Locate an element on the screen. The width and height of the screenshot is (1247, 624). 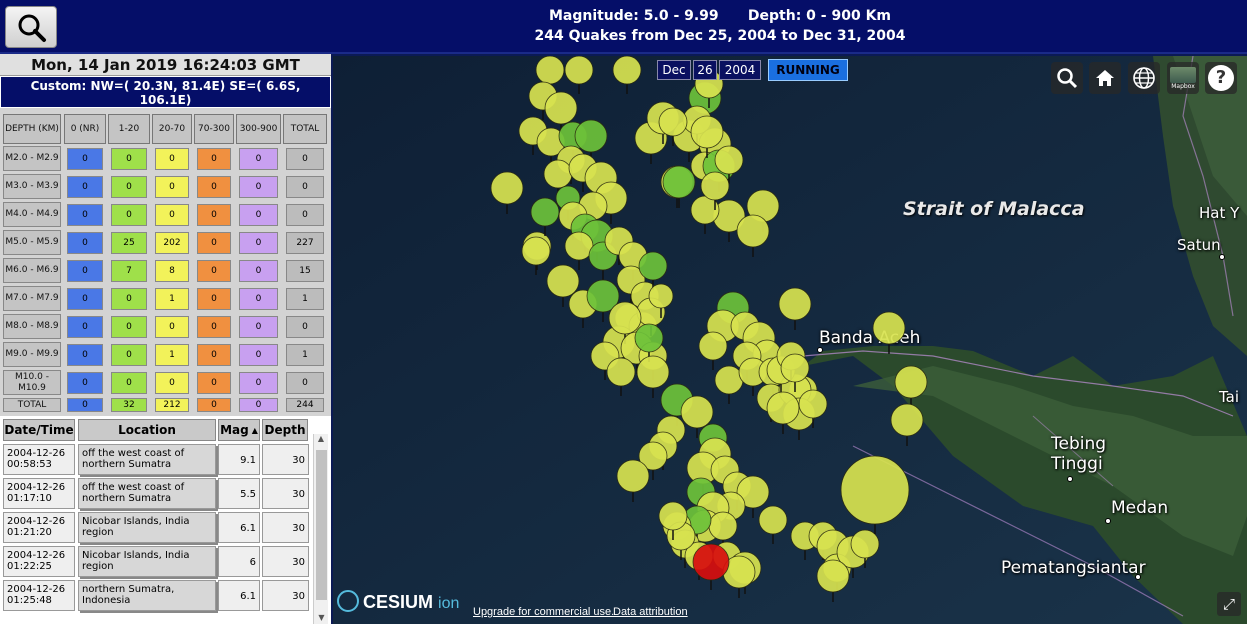
upgrade-link: Upgrade for commercial use. is located at coordinates (544, 612).